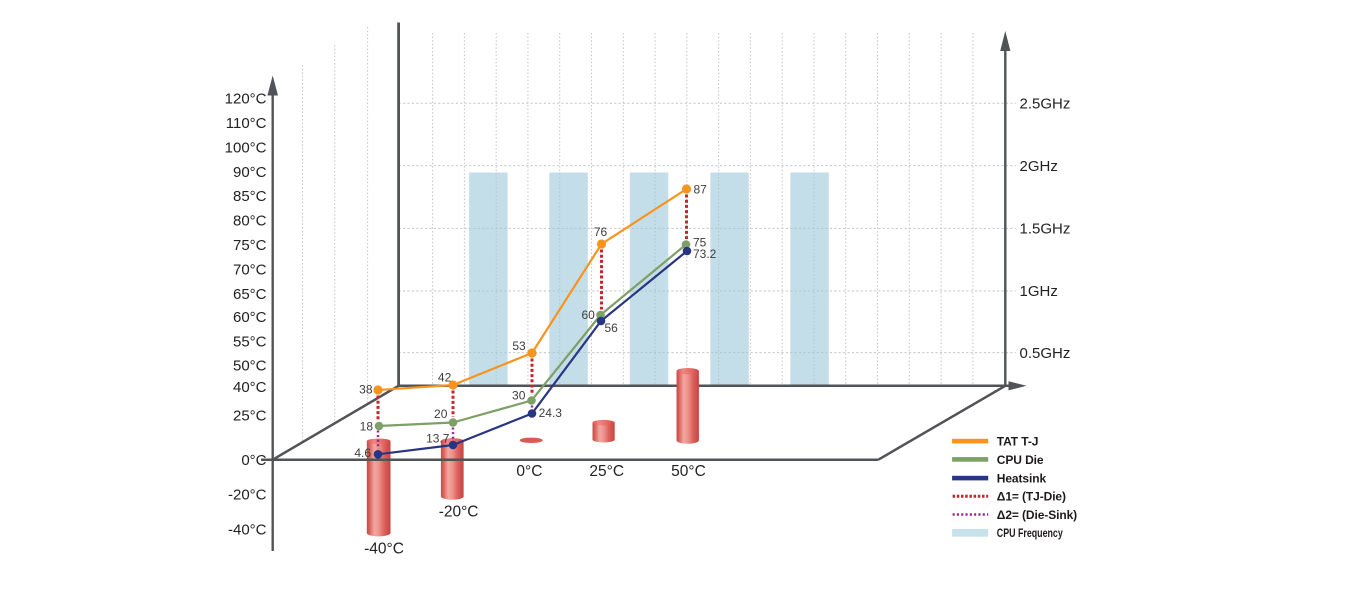 The width and height of the screenshot is (1354, 590). Describe the element at coordinates (705, 254) in the screenshot. I see `svg-text: 73.2` at that location.